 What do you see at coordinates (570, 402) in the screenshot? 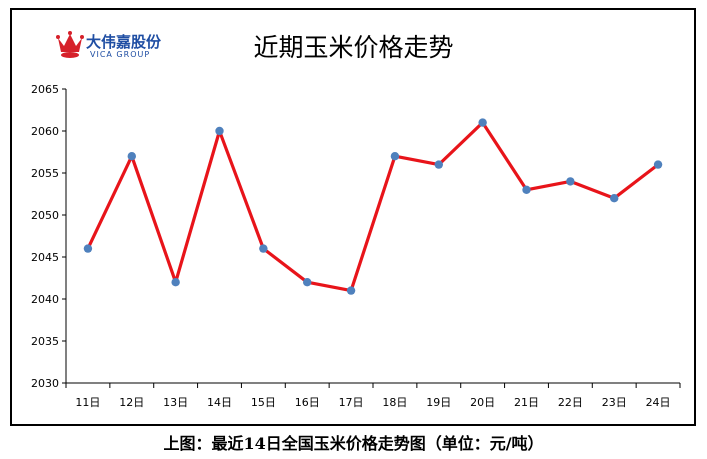
I see `x-tick-label: 22日` at bounding box center [570, 402].